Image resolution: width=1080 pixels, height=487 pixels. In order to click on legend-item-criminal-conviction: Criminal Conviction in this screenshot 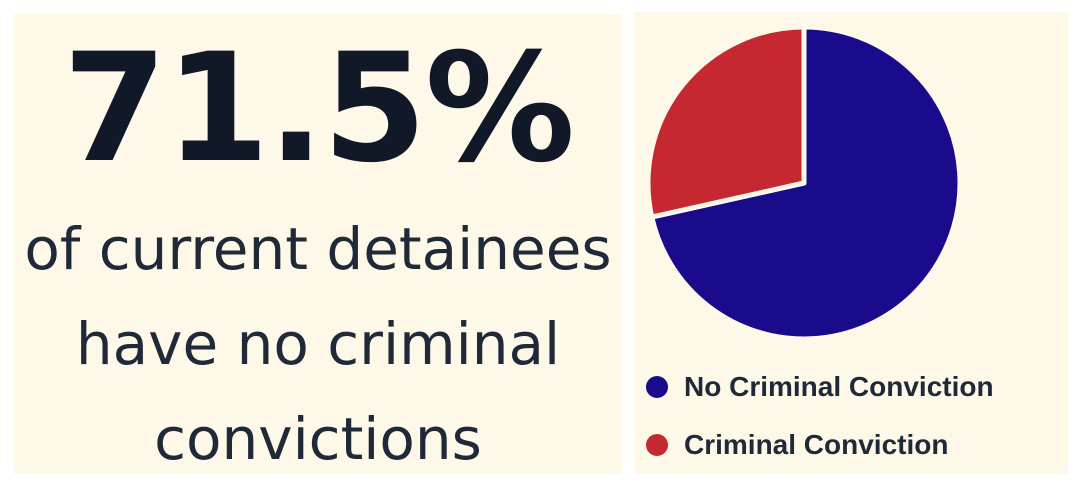, I will do `click(820, 445)`.